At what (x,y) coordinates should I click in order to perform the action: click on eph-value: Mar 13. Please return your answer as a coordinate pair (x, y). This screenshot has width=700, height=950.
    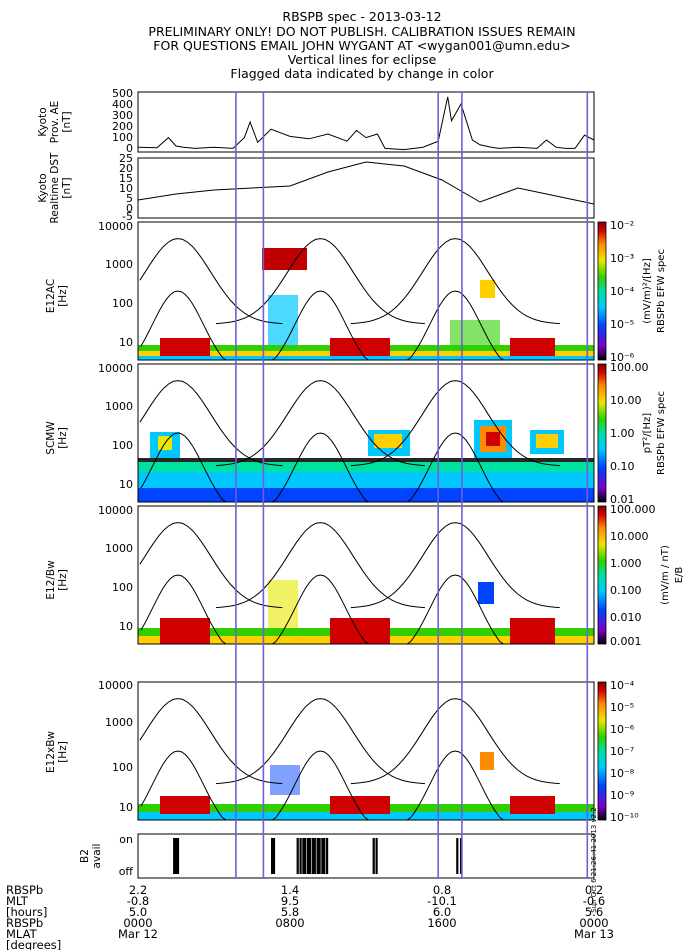
    Looking at the image, I should click on (594, 934).